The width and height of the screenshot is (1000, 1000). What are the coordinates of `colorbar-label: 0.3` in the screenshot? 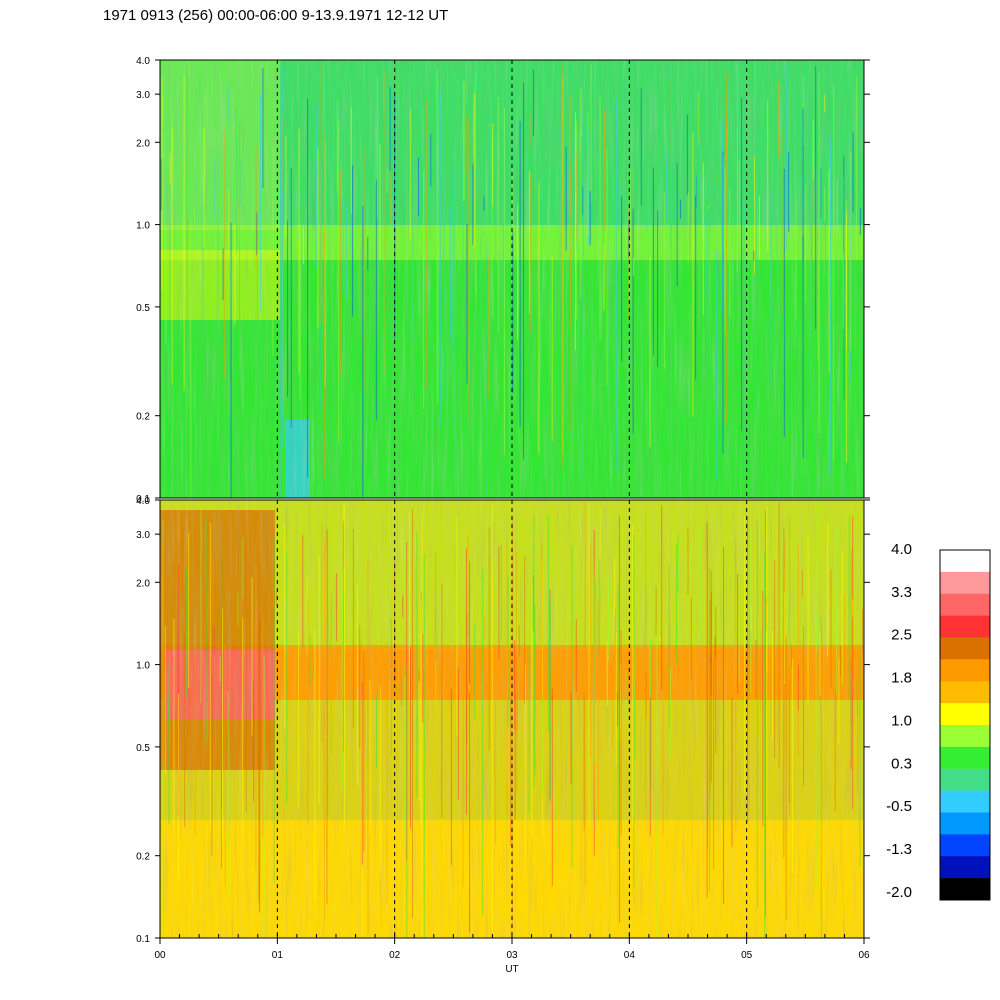 It's located at (901, 763).